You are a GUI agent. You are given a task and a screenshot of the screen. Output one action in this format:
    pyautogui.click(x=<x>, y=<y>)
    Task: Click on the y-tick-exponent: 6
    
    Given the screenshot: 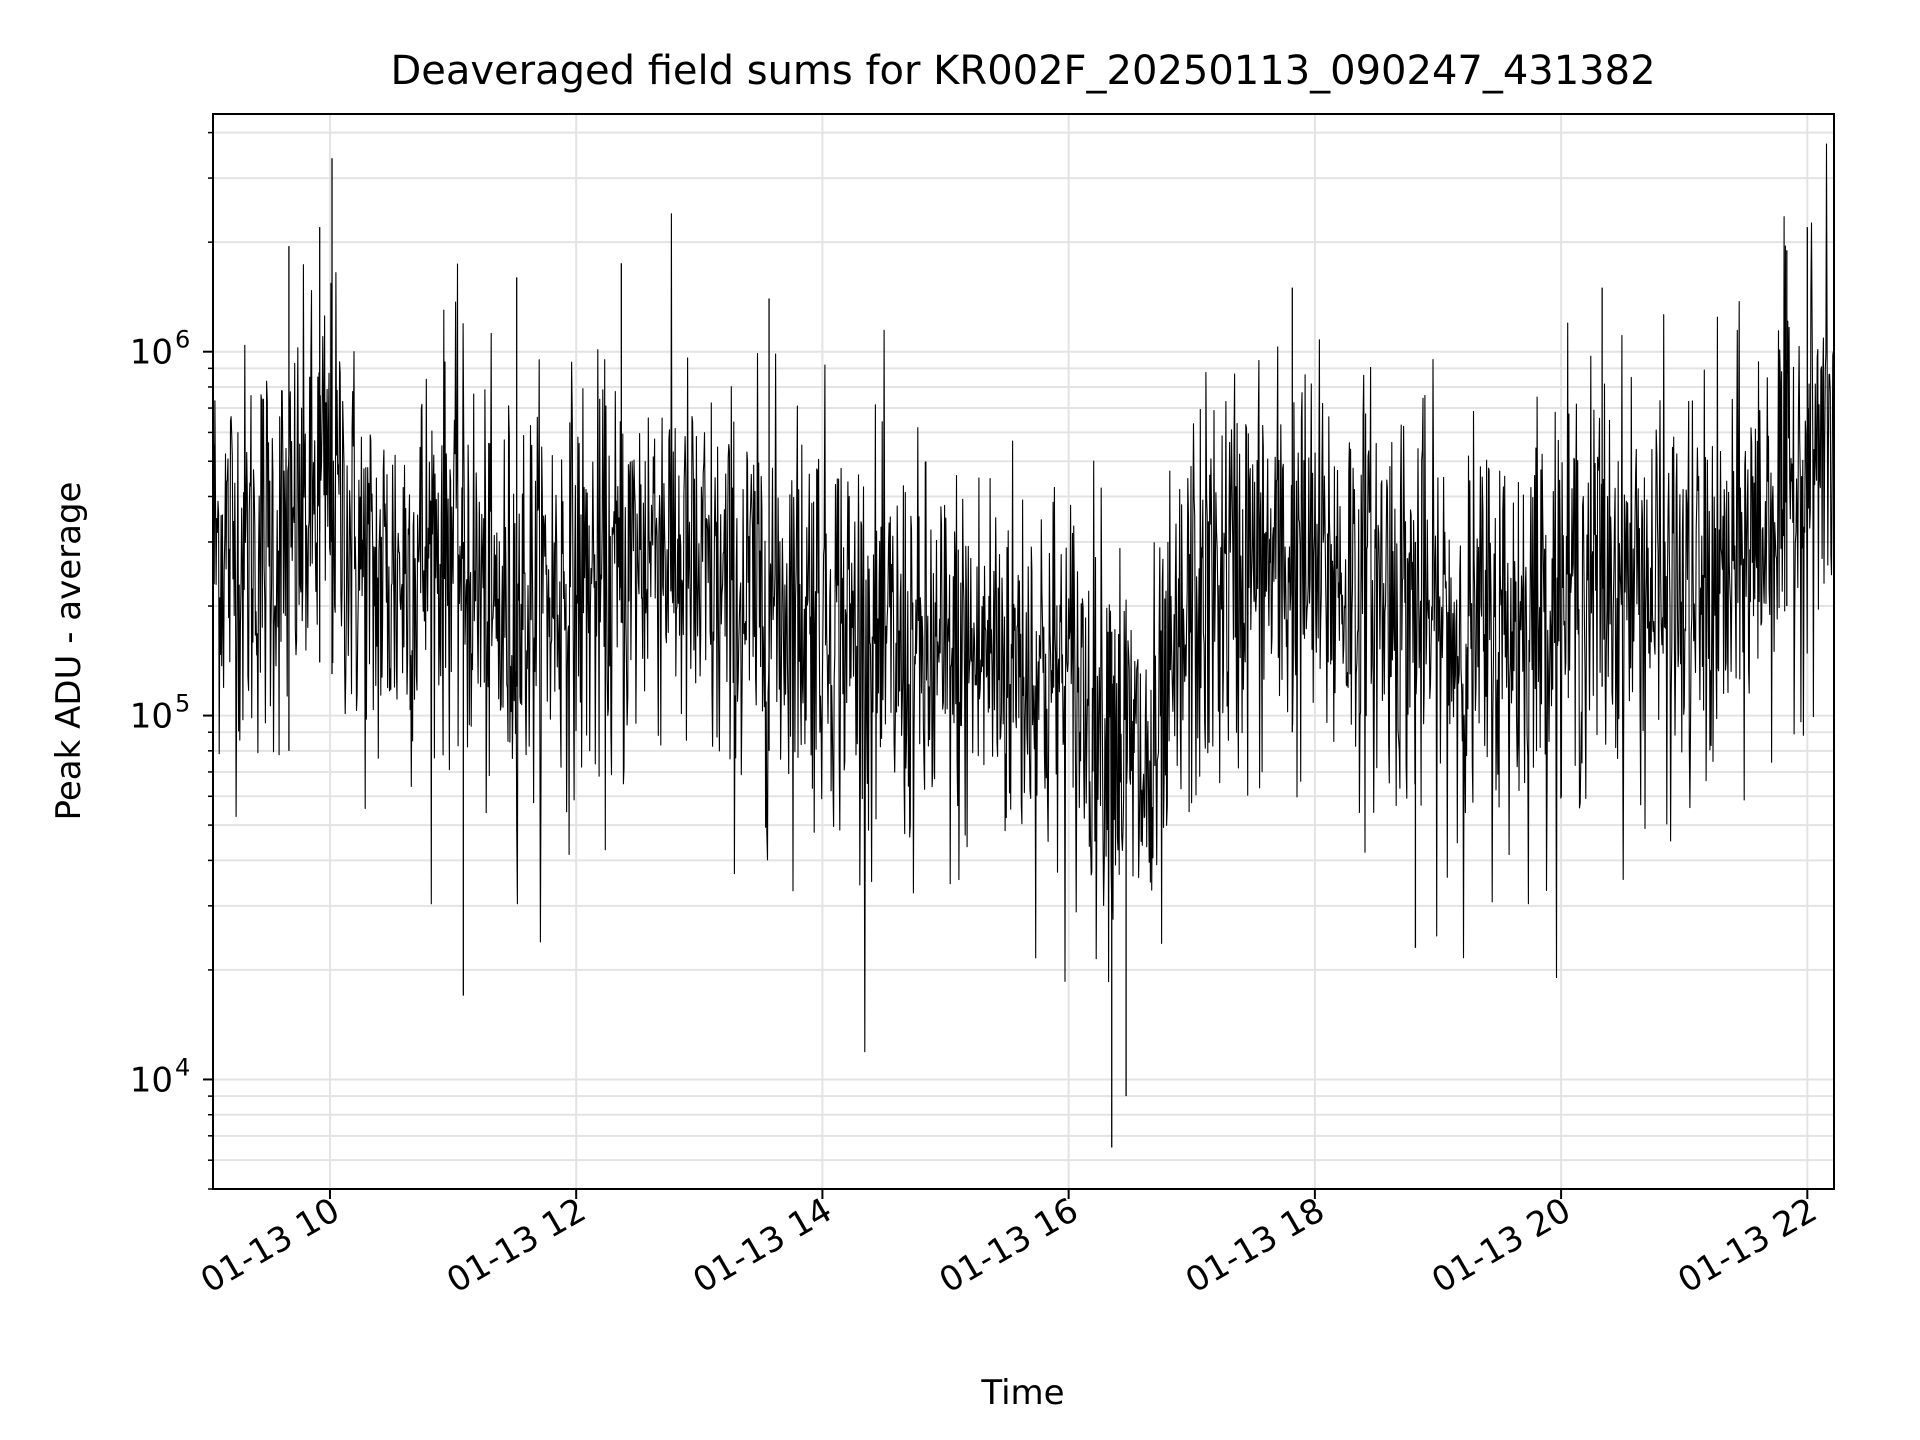 What is the action you would take?
    pyautogui.click(x=182, y=340)
    